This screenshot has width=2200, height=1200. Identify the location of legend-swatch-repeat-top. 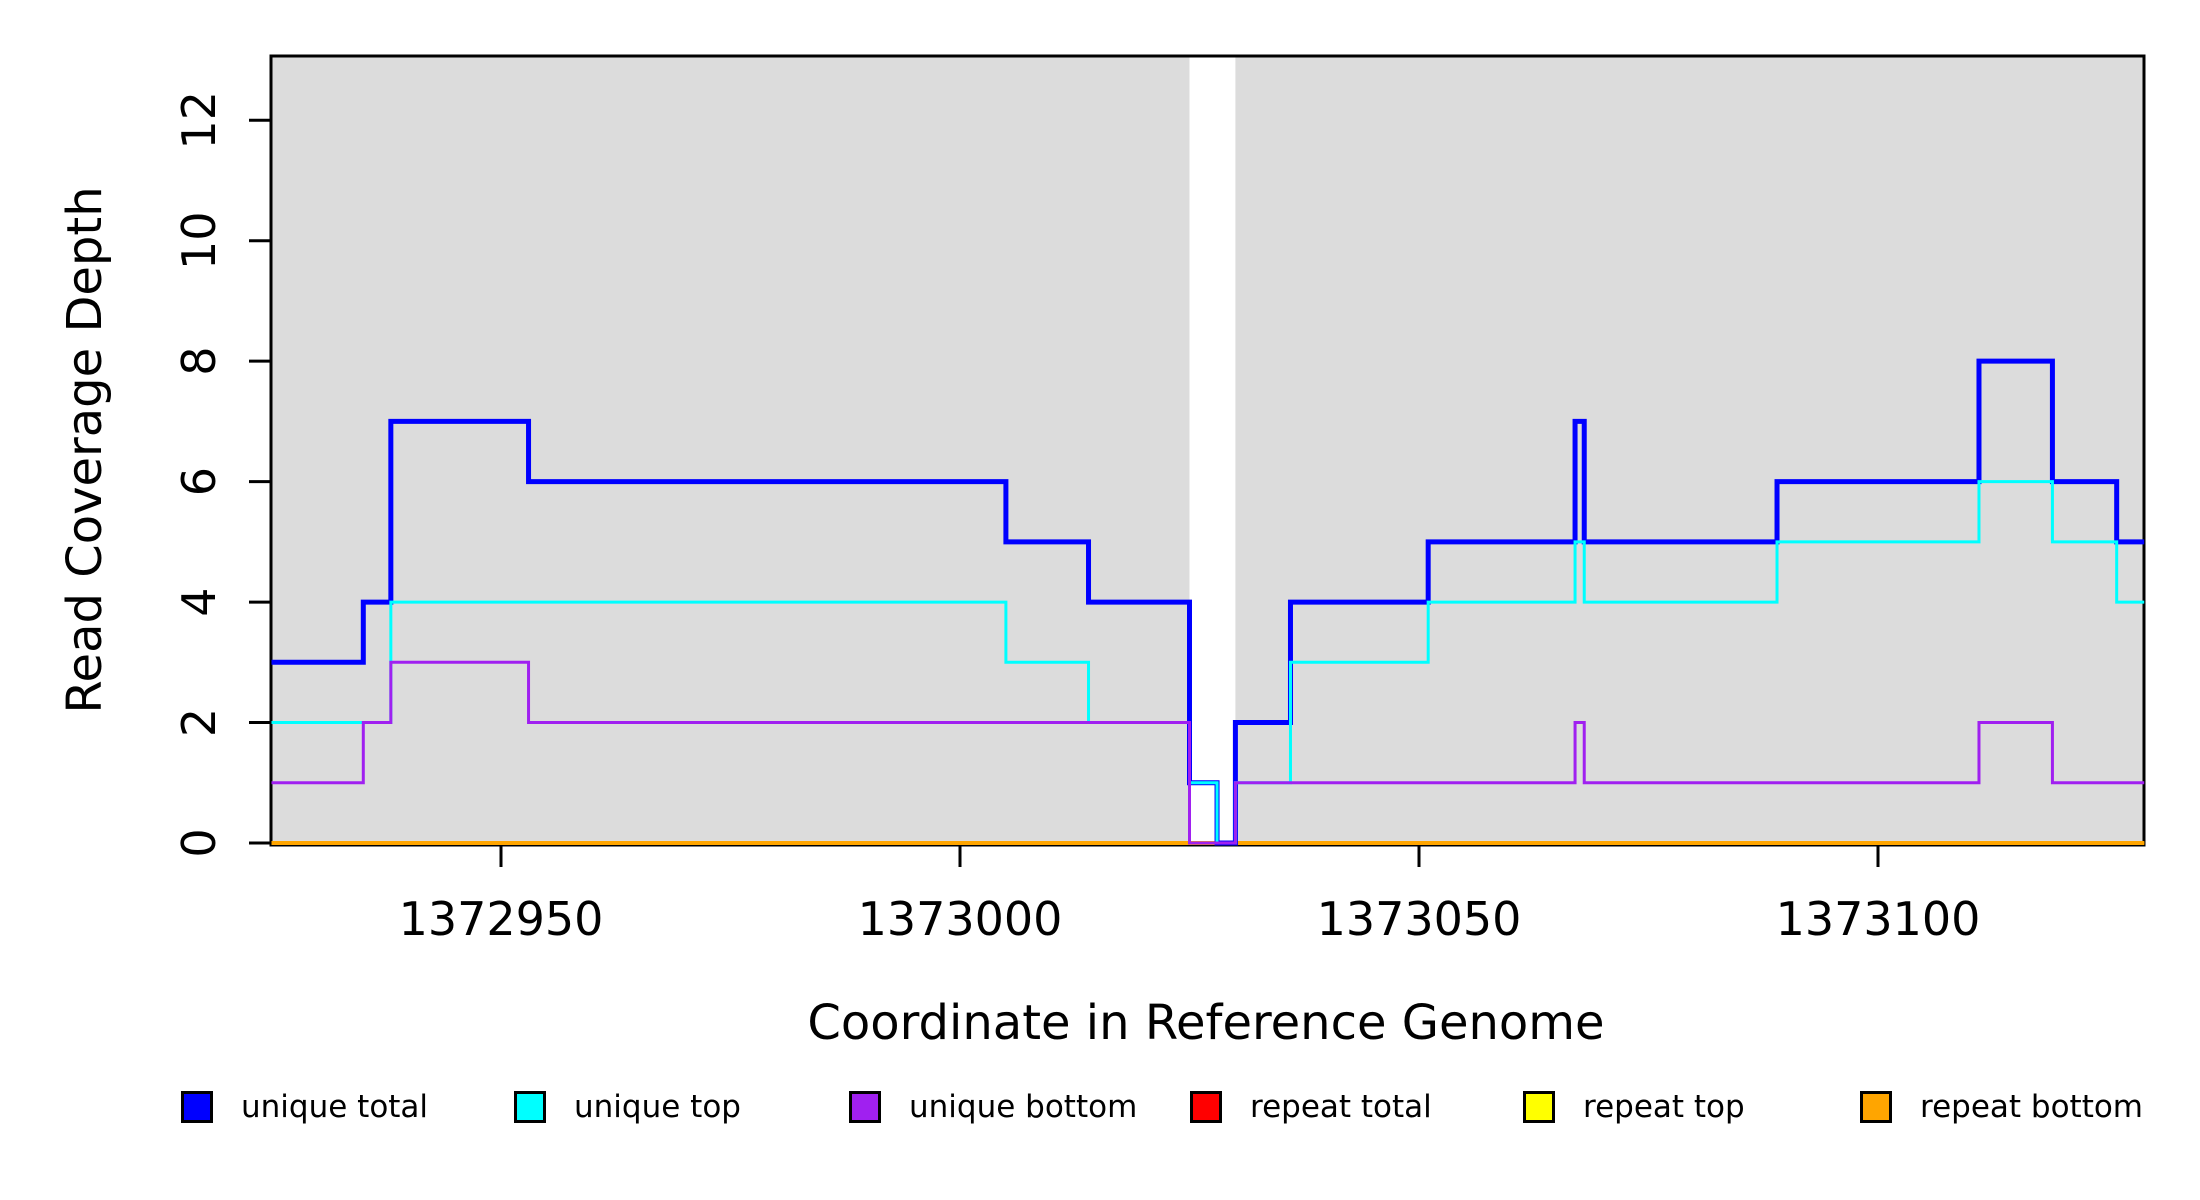
(1539, 1107).